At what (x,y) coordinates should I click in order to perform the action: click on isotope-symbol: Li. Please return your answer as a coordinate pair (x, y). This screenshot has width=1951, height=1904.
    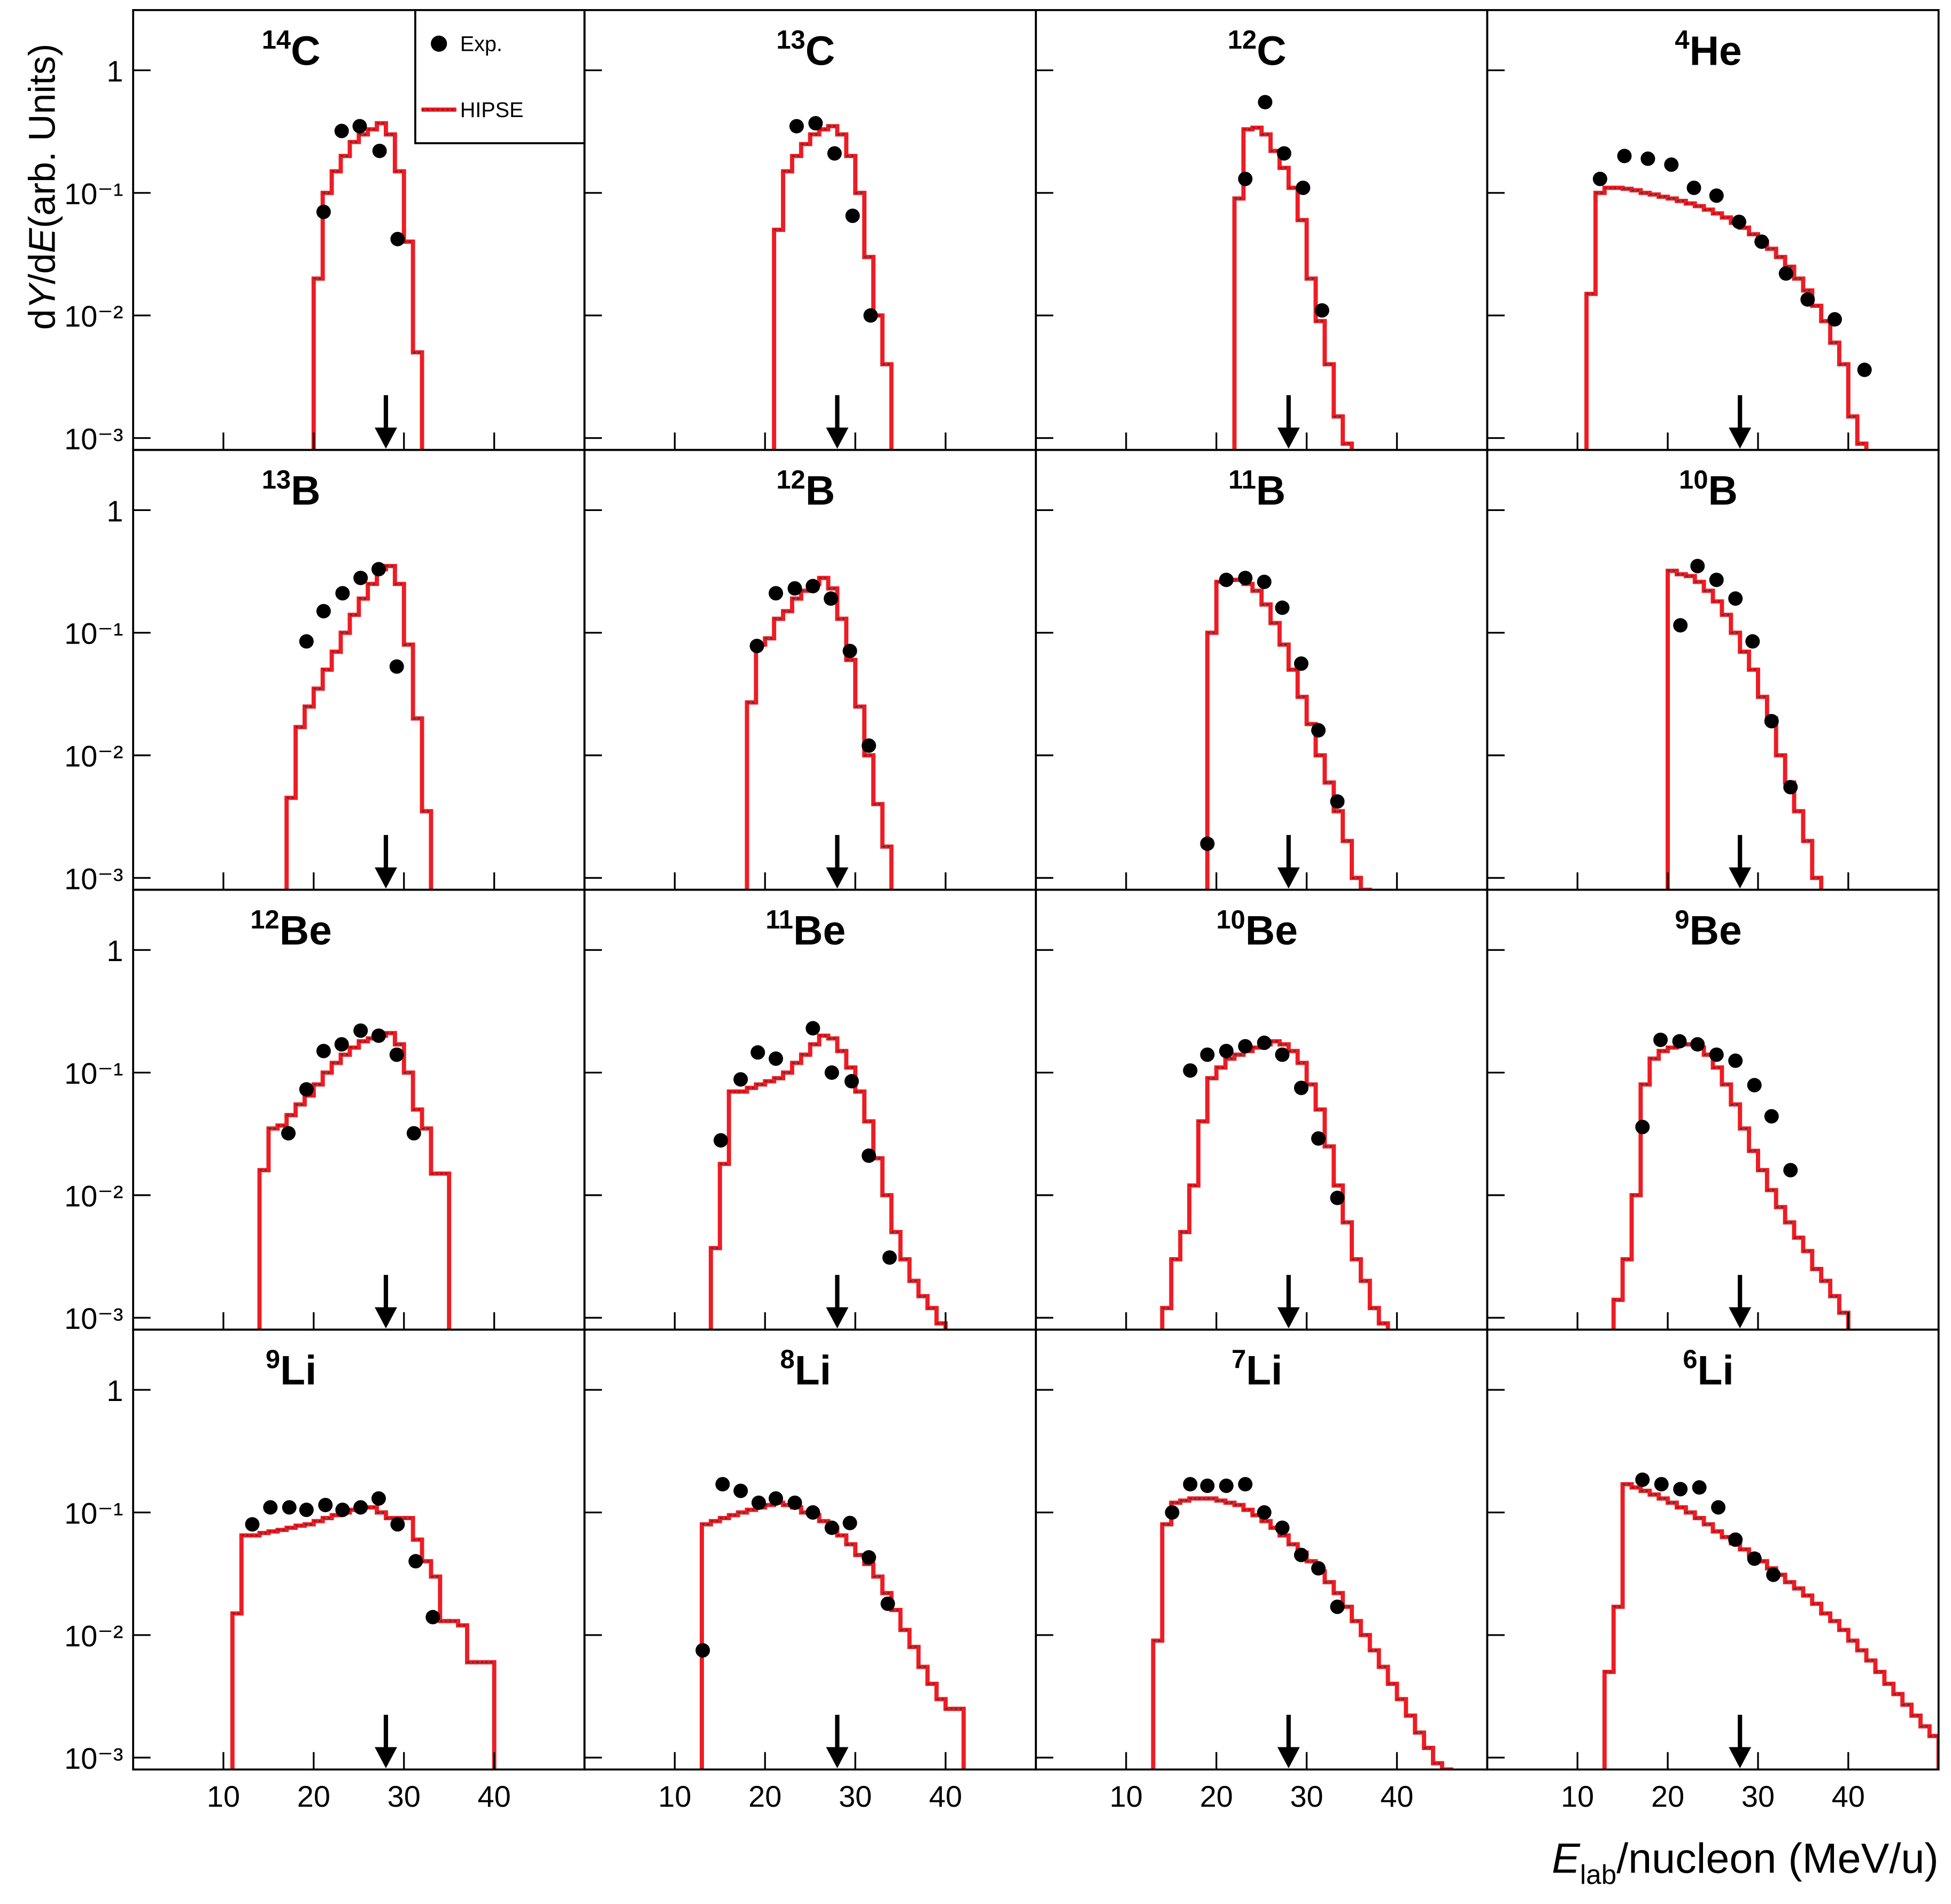
    Looking at the image, I should click on (813, 1371).